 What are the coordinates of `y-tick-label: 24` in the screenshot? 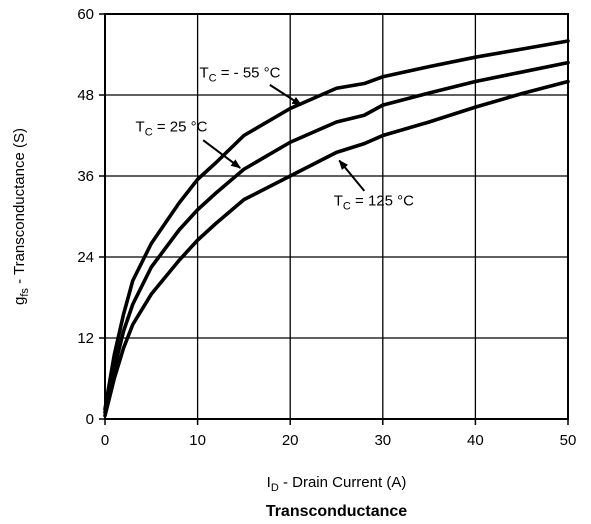 It's located at (85, 257).